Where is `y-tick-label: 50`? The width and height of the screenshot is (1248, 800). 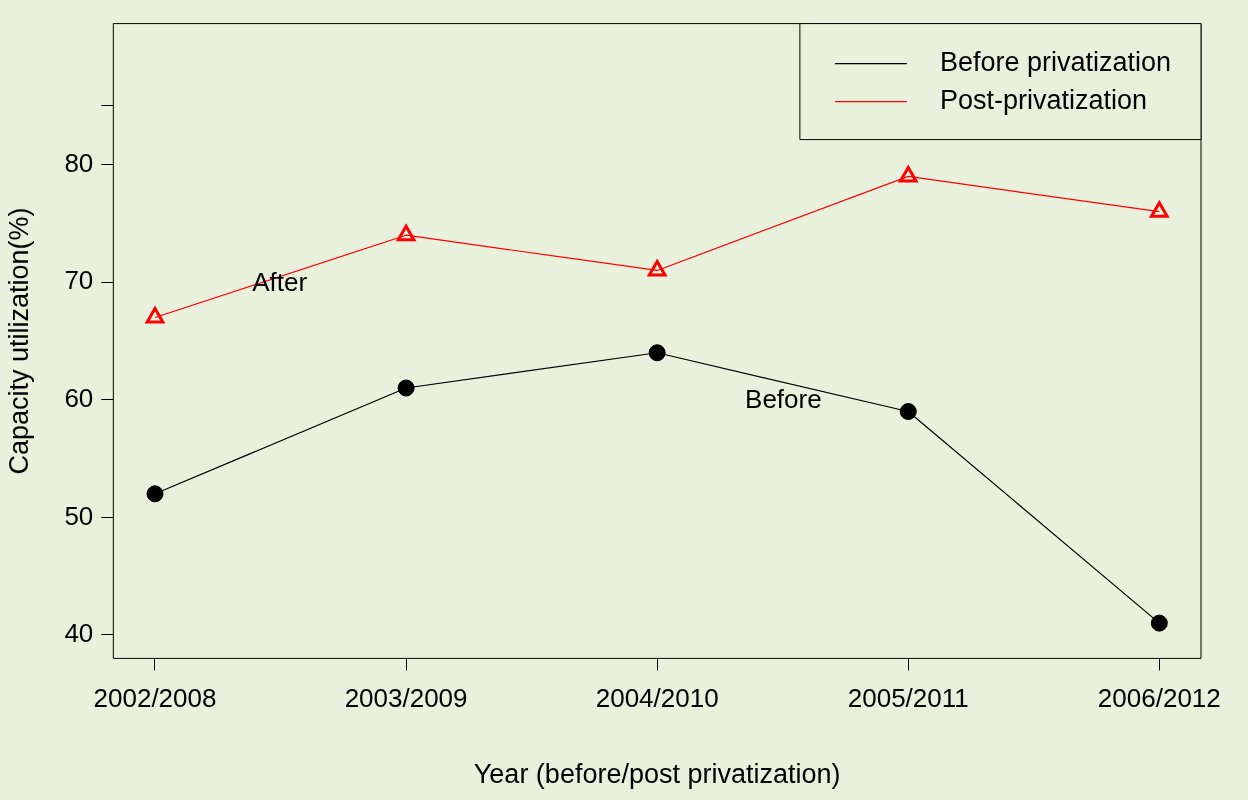
y-tick-label: 50 is located at coordinates (79, 515).